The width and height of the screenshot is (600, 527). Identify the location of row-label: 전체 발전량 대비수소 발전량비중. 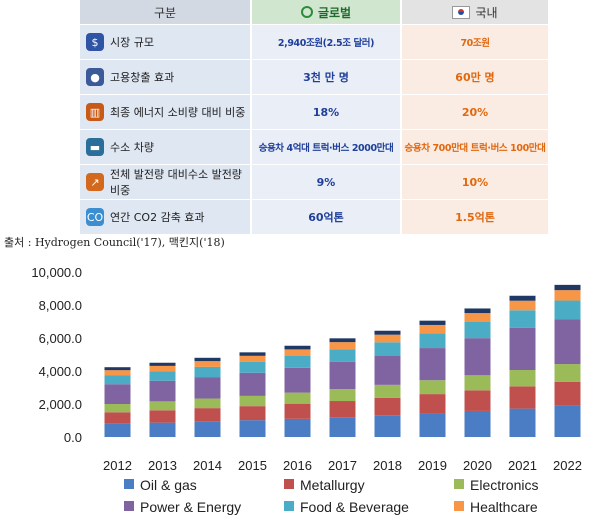
(176, 182).